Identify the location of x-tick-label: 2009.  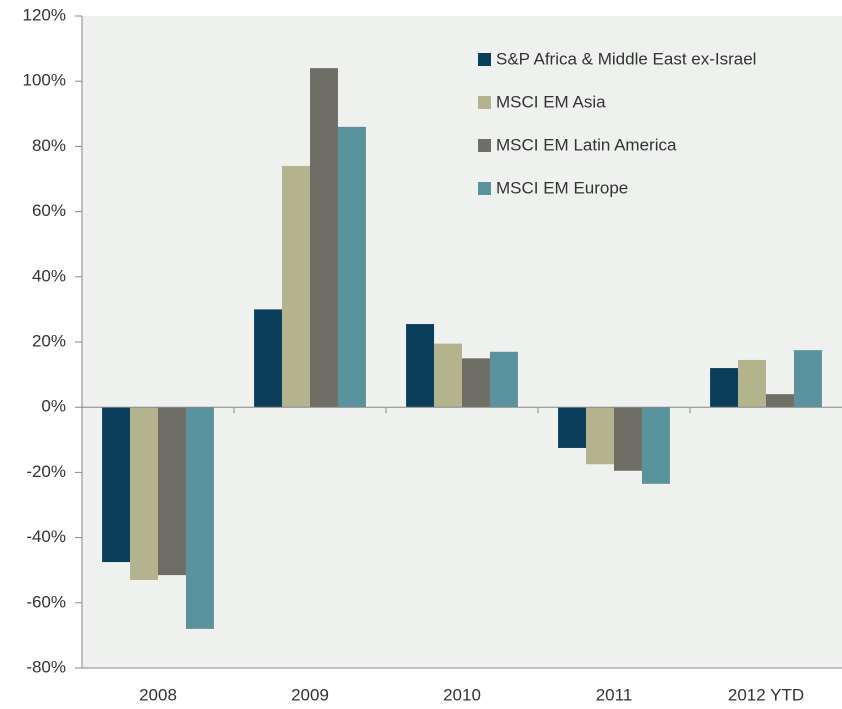
(310, 694).